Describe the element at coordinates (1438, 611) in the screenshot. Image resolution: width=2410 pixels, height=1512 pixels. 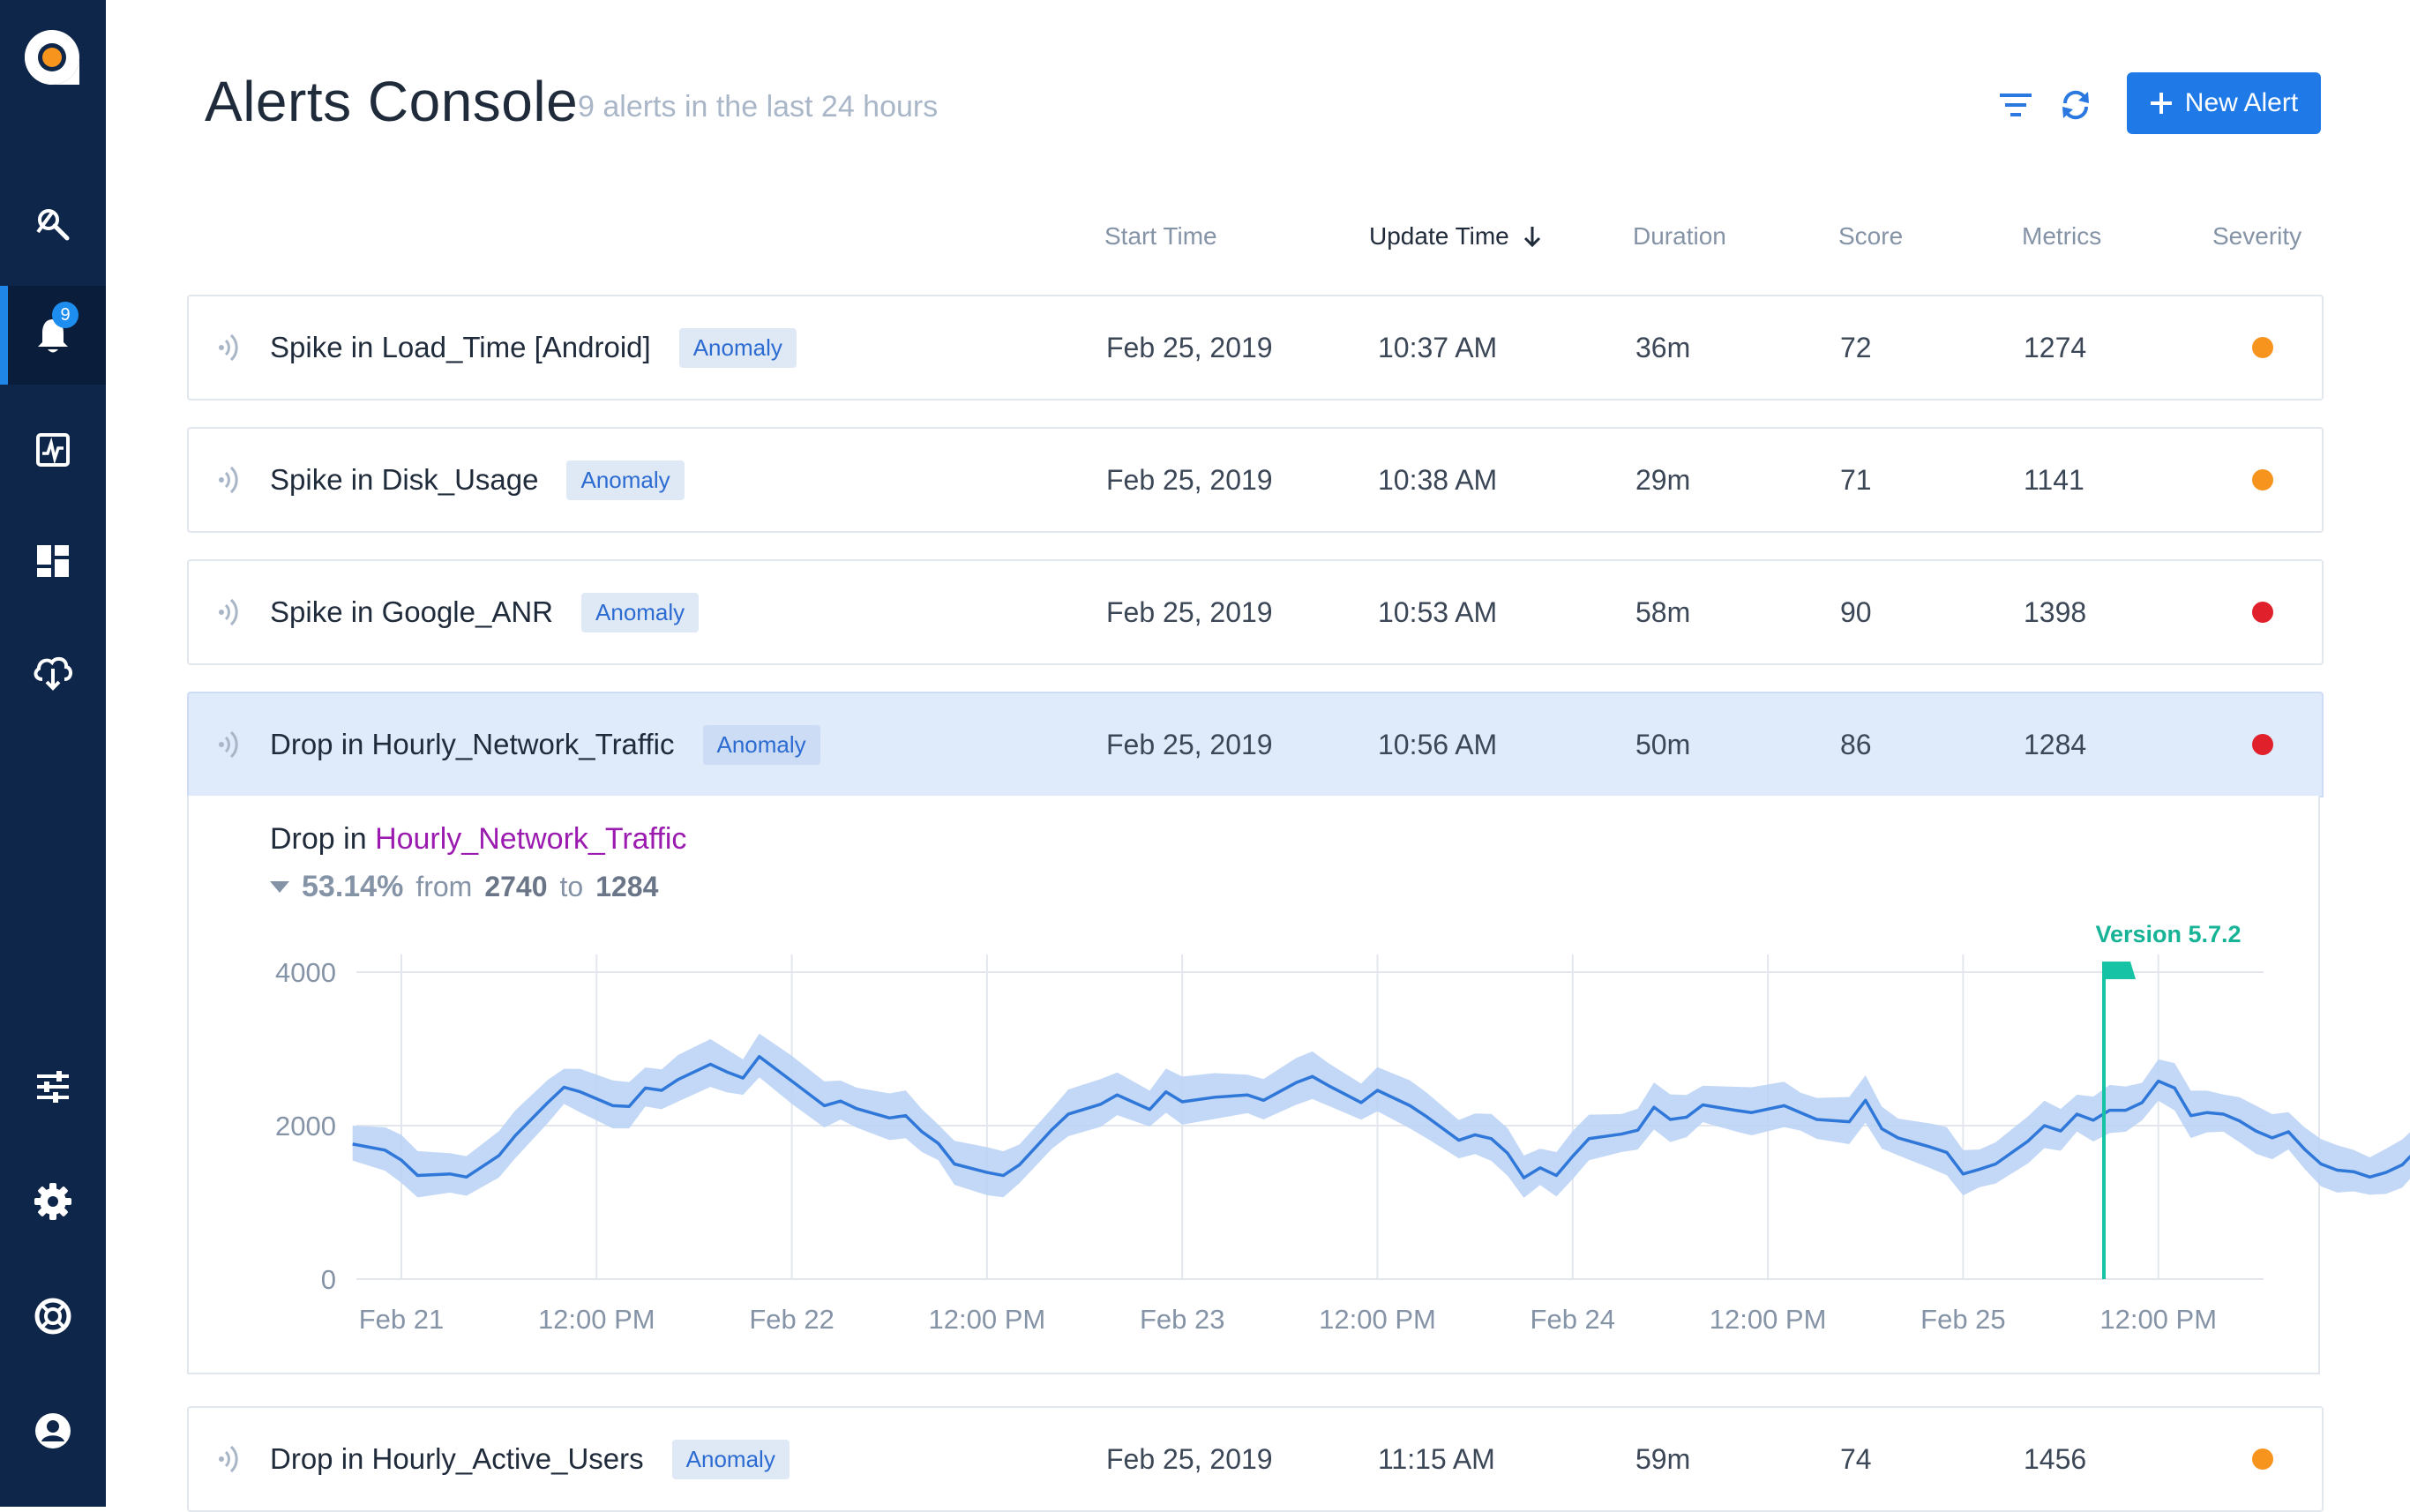
I see `update-time: 10:53 AM` at that location.